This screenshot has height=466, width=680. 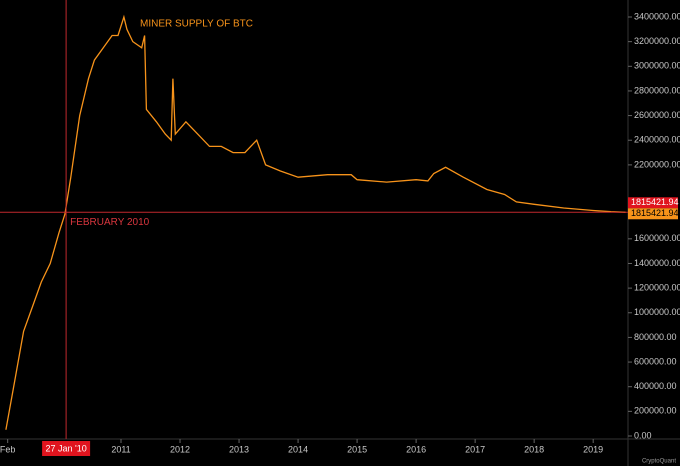 What do you see at coordinates (593, 449) in the screenshot?
I see `x-tick-label: 2019` at bounding box center [593, 449].